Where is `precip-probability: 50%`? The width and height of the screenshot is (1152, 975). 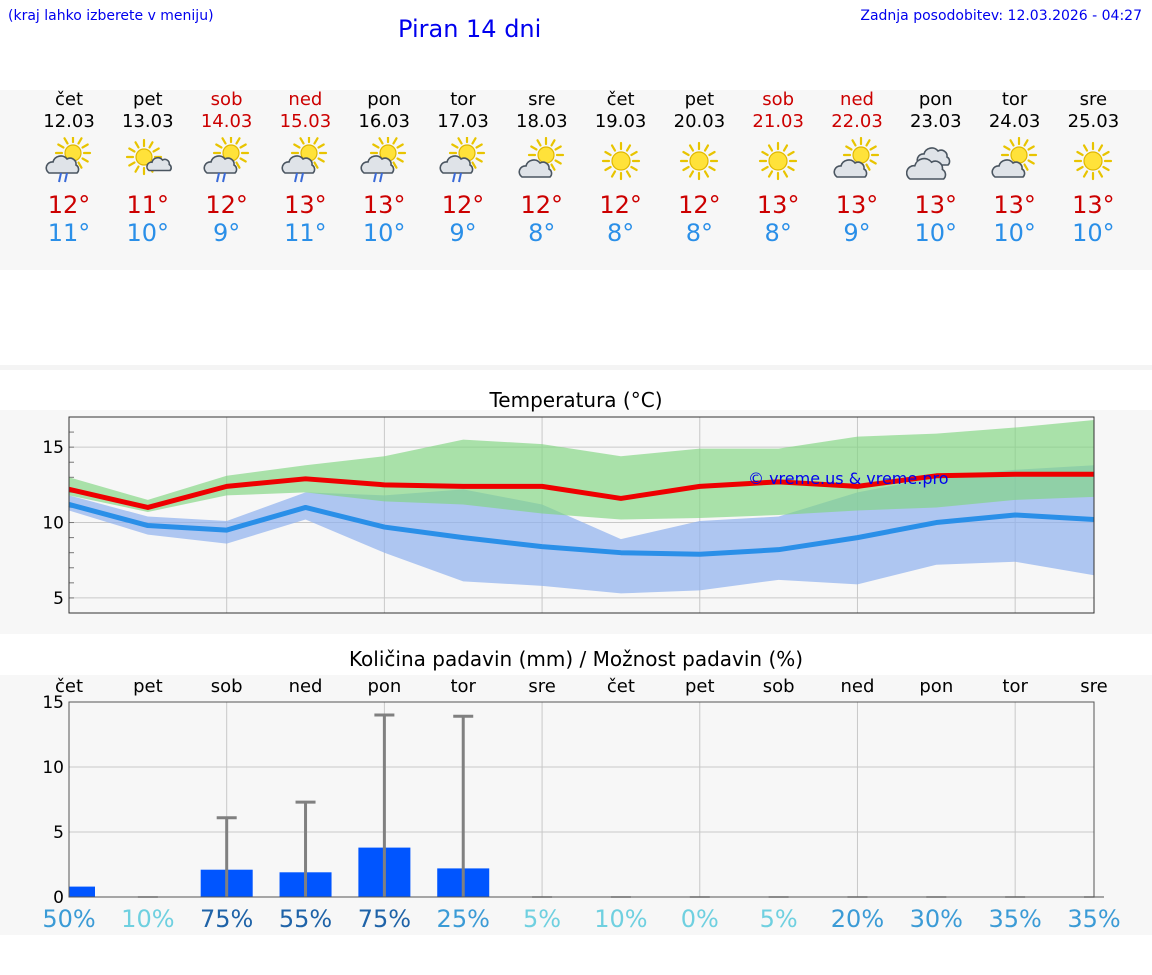
precip-probability: 50% is located at coordinates (68, 919).